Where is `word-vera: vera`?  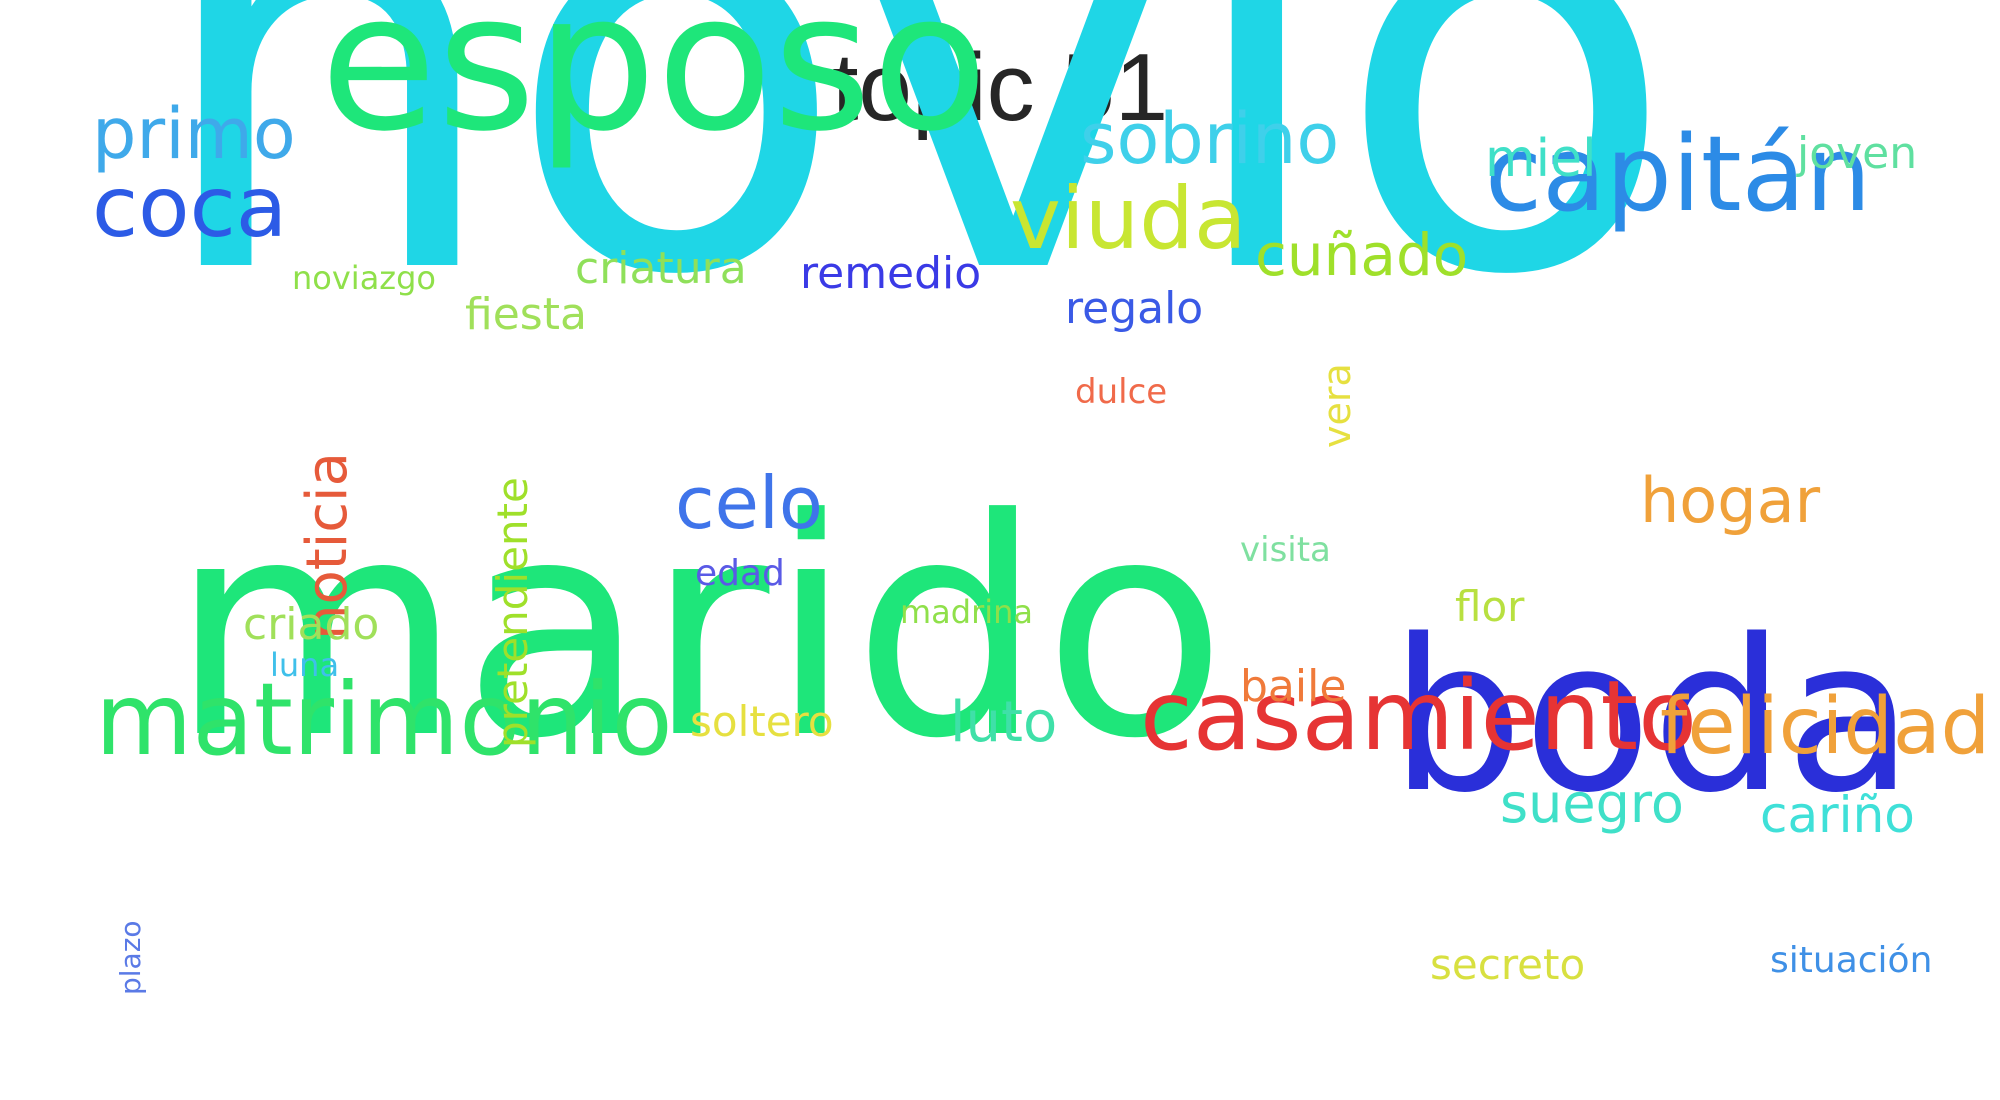
word-vera: vera is located at coordinates (1337, 405).